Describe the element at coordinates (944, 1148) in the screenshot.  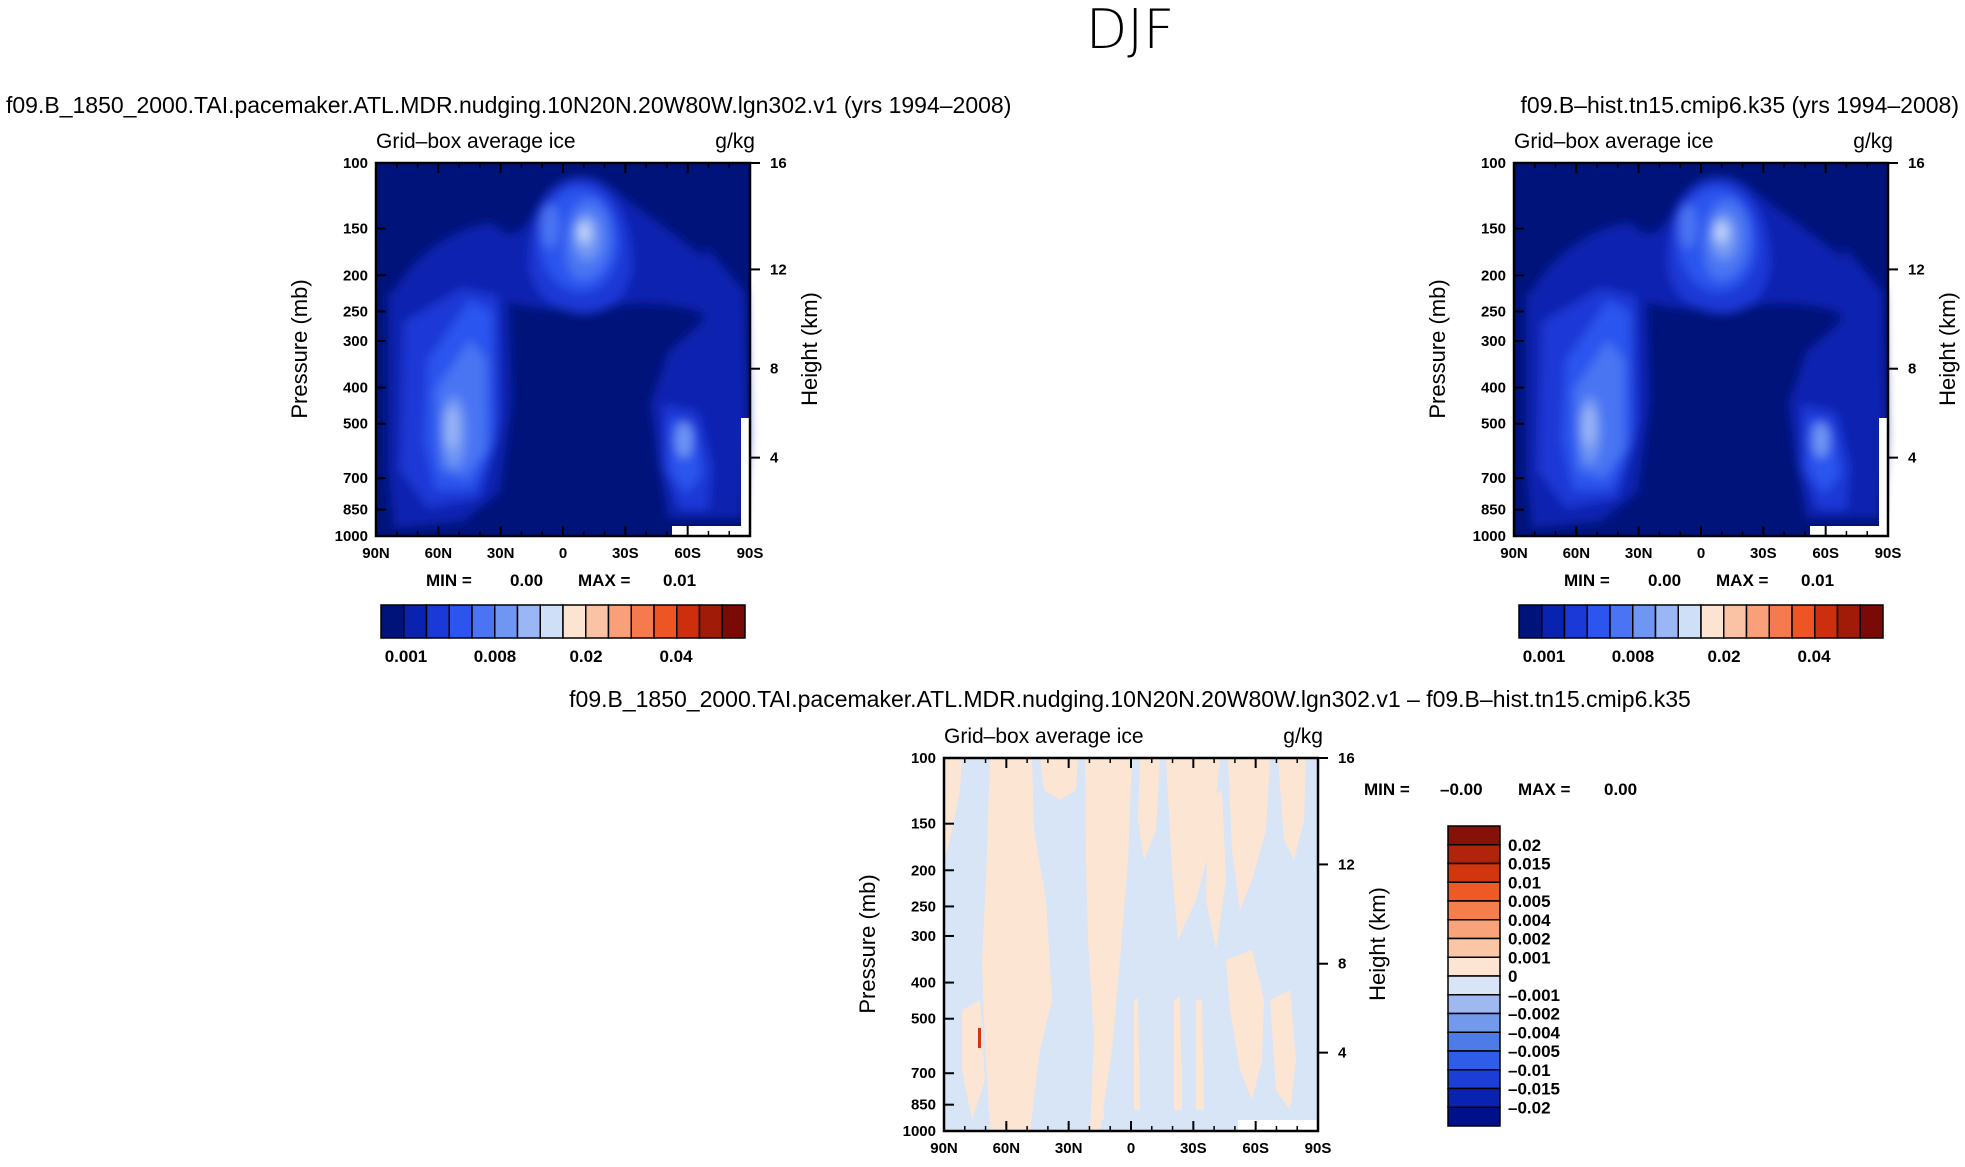
I see `diff-x-tick-label: 90N` at that location.